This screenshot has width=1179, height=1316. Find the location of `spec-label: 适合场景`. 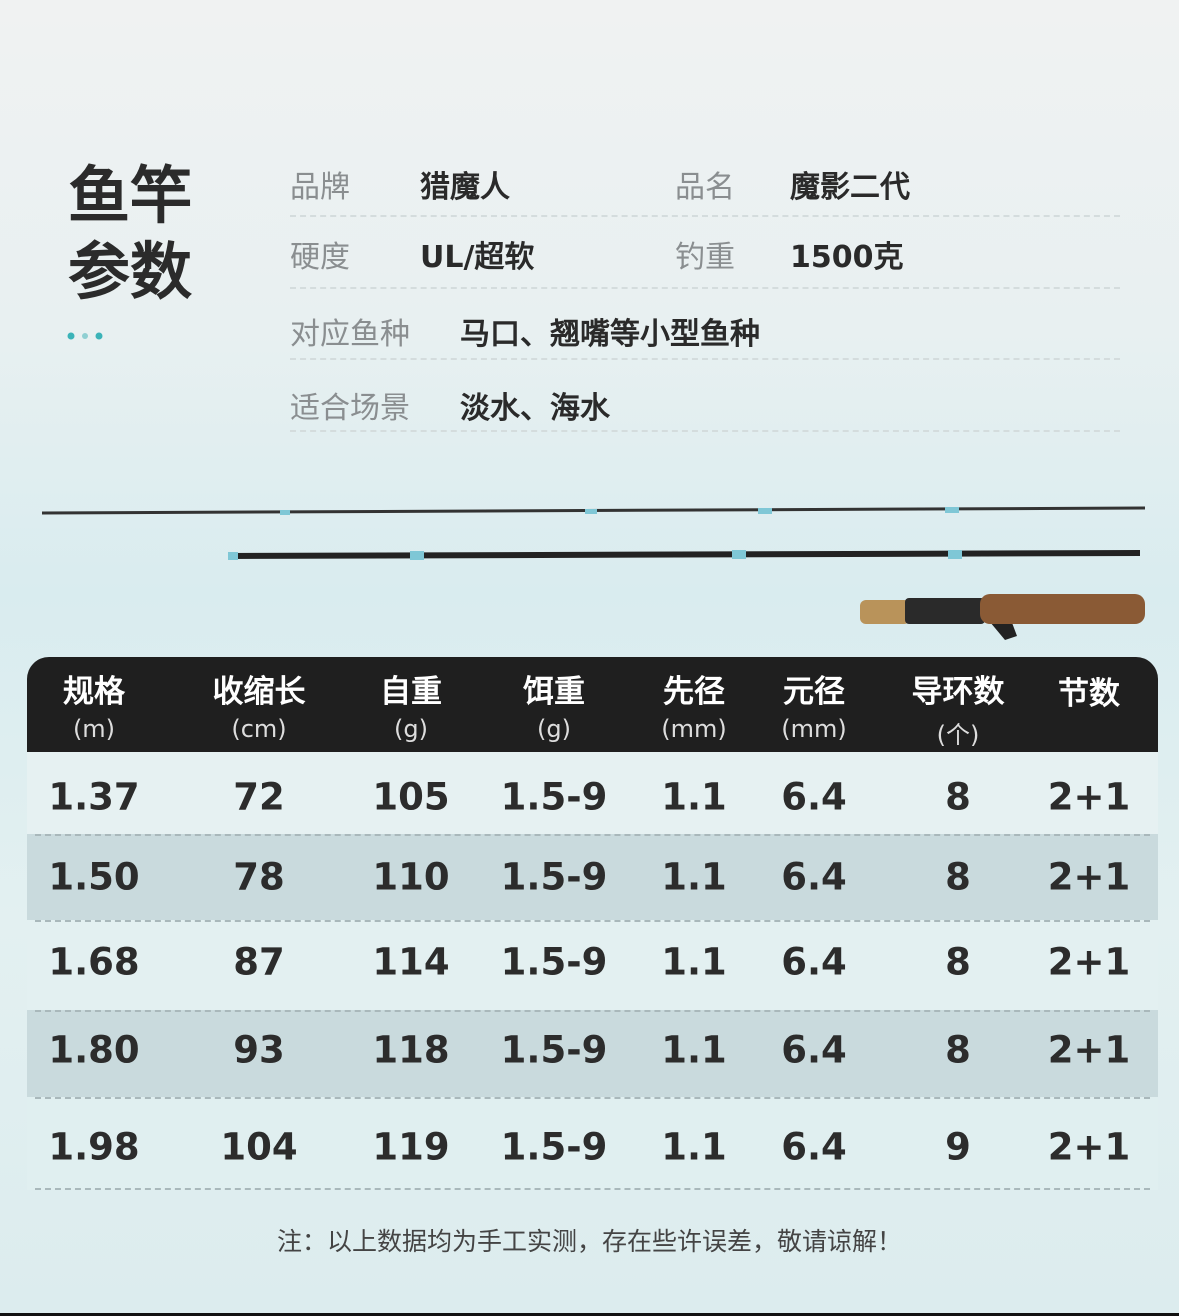

spec-label: 适合场景 is located at coordinates (350, 408).